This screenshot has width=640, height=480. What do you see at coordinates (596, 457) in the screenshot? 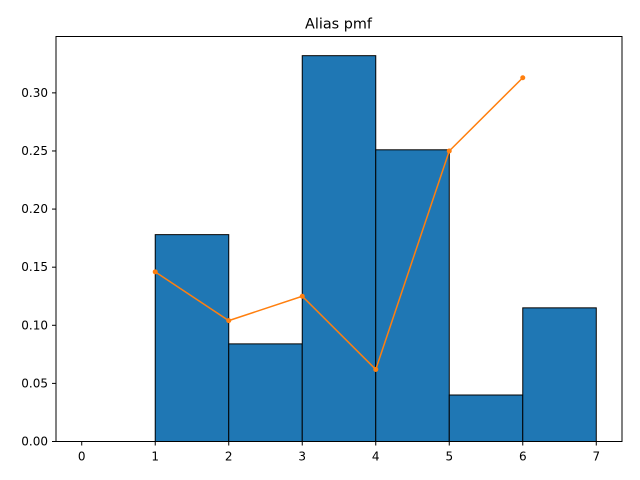
I see `x-tick-label: 7` at bounding box center [596, 457].